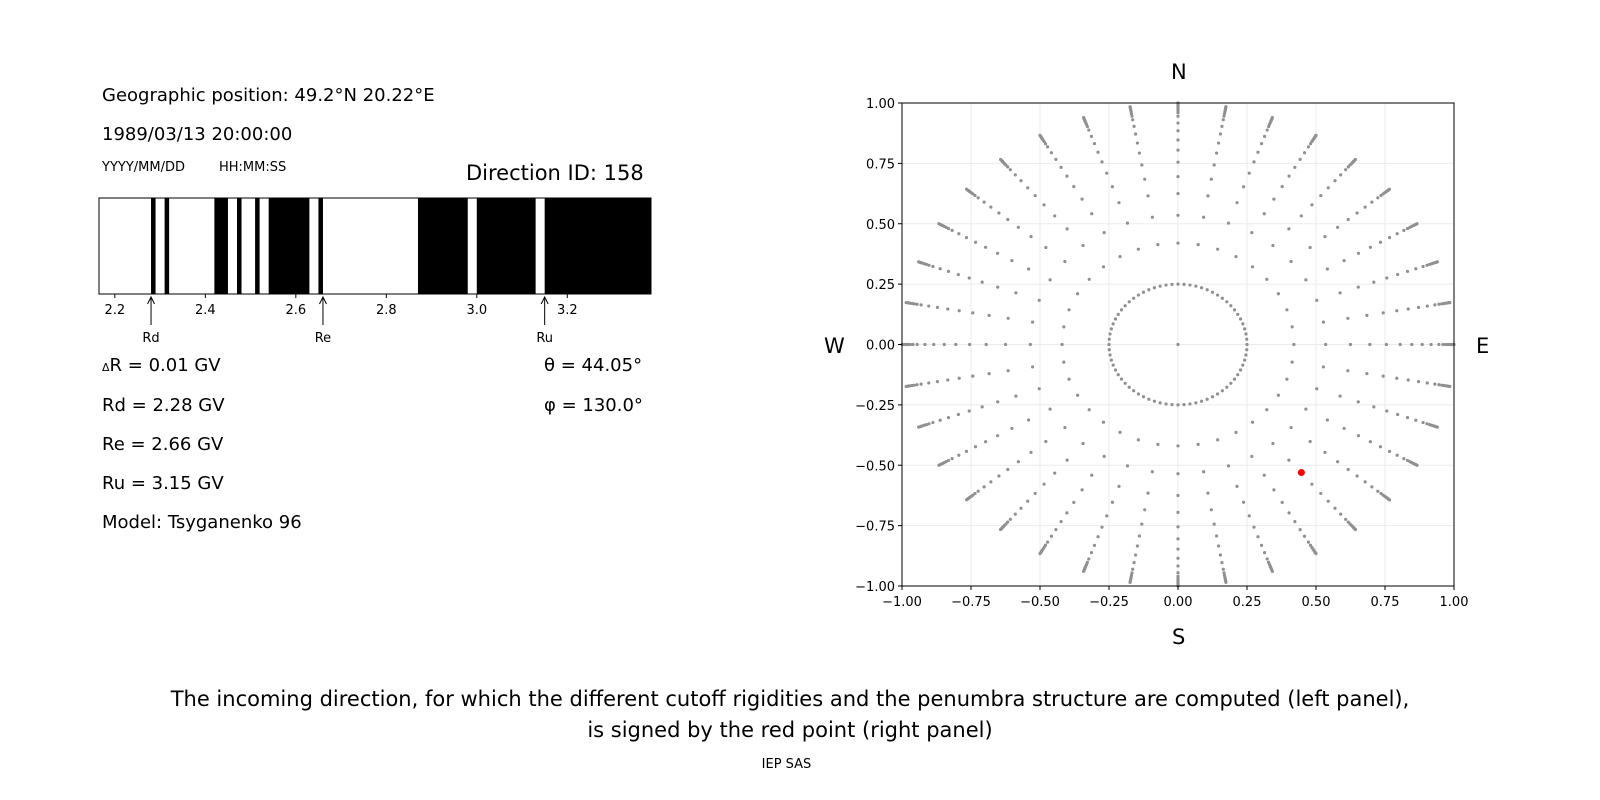 This screenshot has height=800, width=1600. Describe the element at coordinates (106, 367) in the screenshot. I see `delta-symbol: Δ` at that location.